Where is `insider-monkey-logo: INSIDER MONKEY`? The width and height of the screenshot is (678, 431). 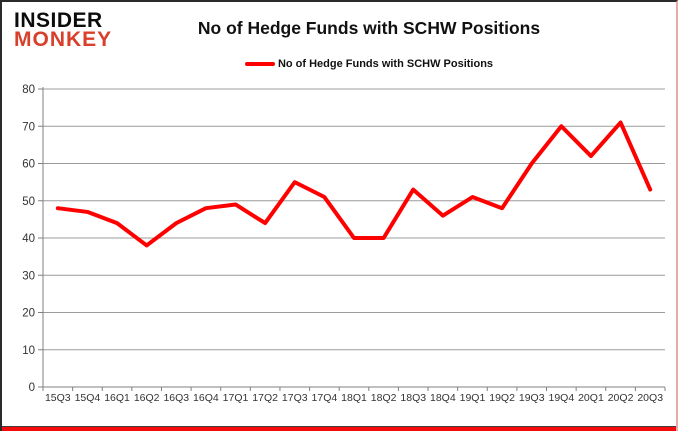 insider-monkey-logo: INSIDER MONKEY is located at coordinates (63, 30).